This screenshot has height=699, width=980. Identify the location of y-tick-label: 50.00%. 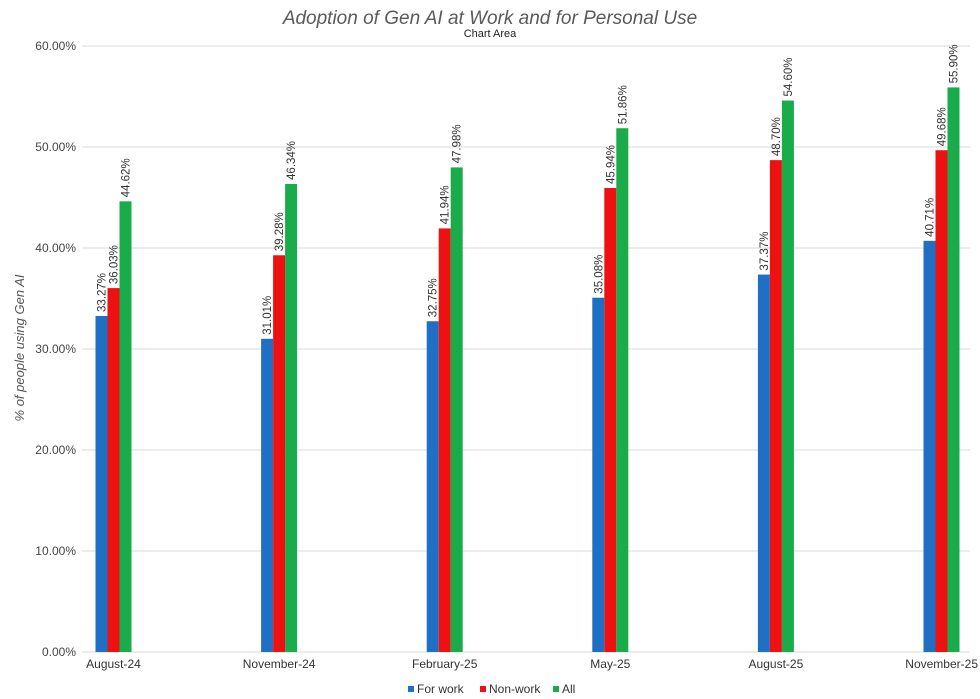
(55, 147).